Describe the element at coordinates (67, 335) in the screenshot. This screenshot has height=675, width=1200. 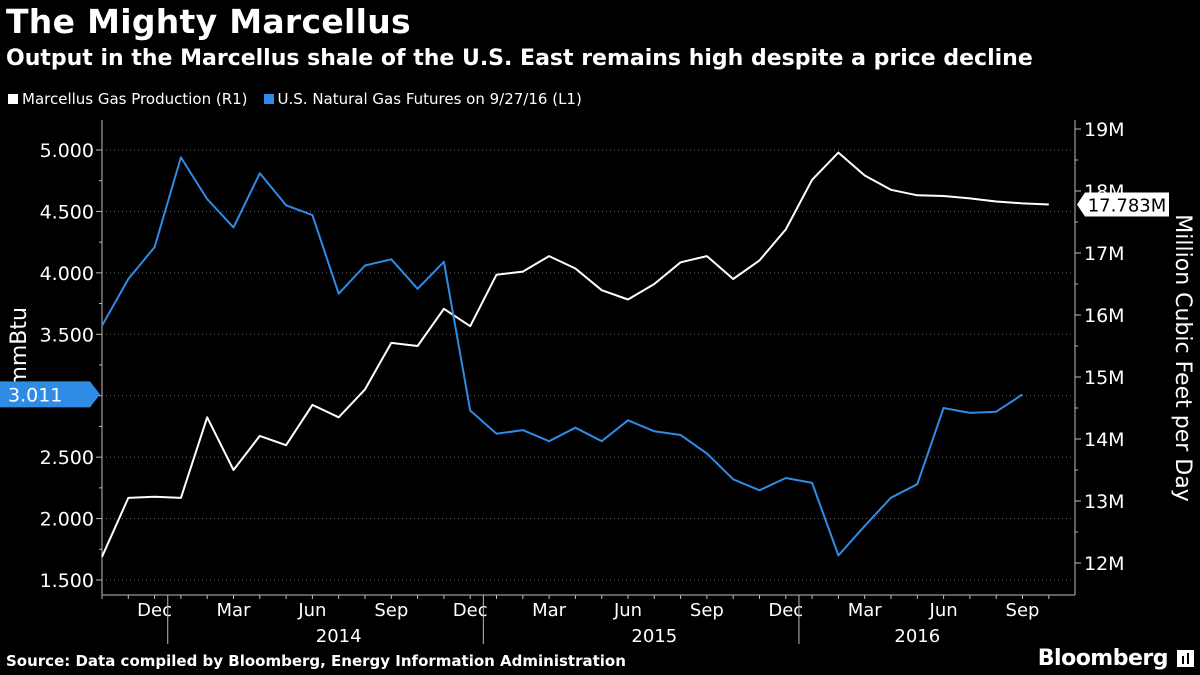
I see `left-tick-label: 3.500` at that location.